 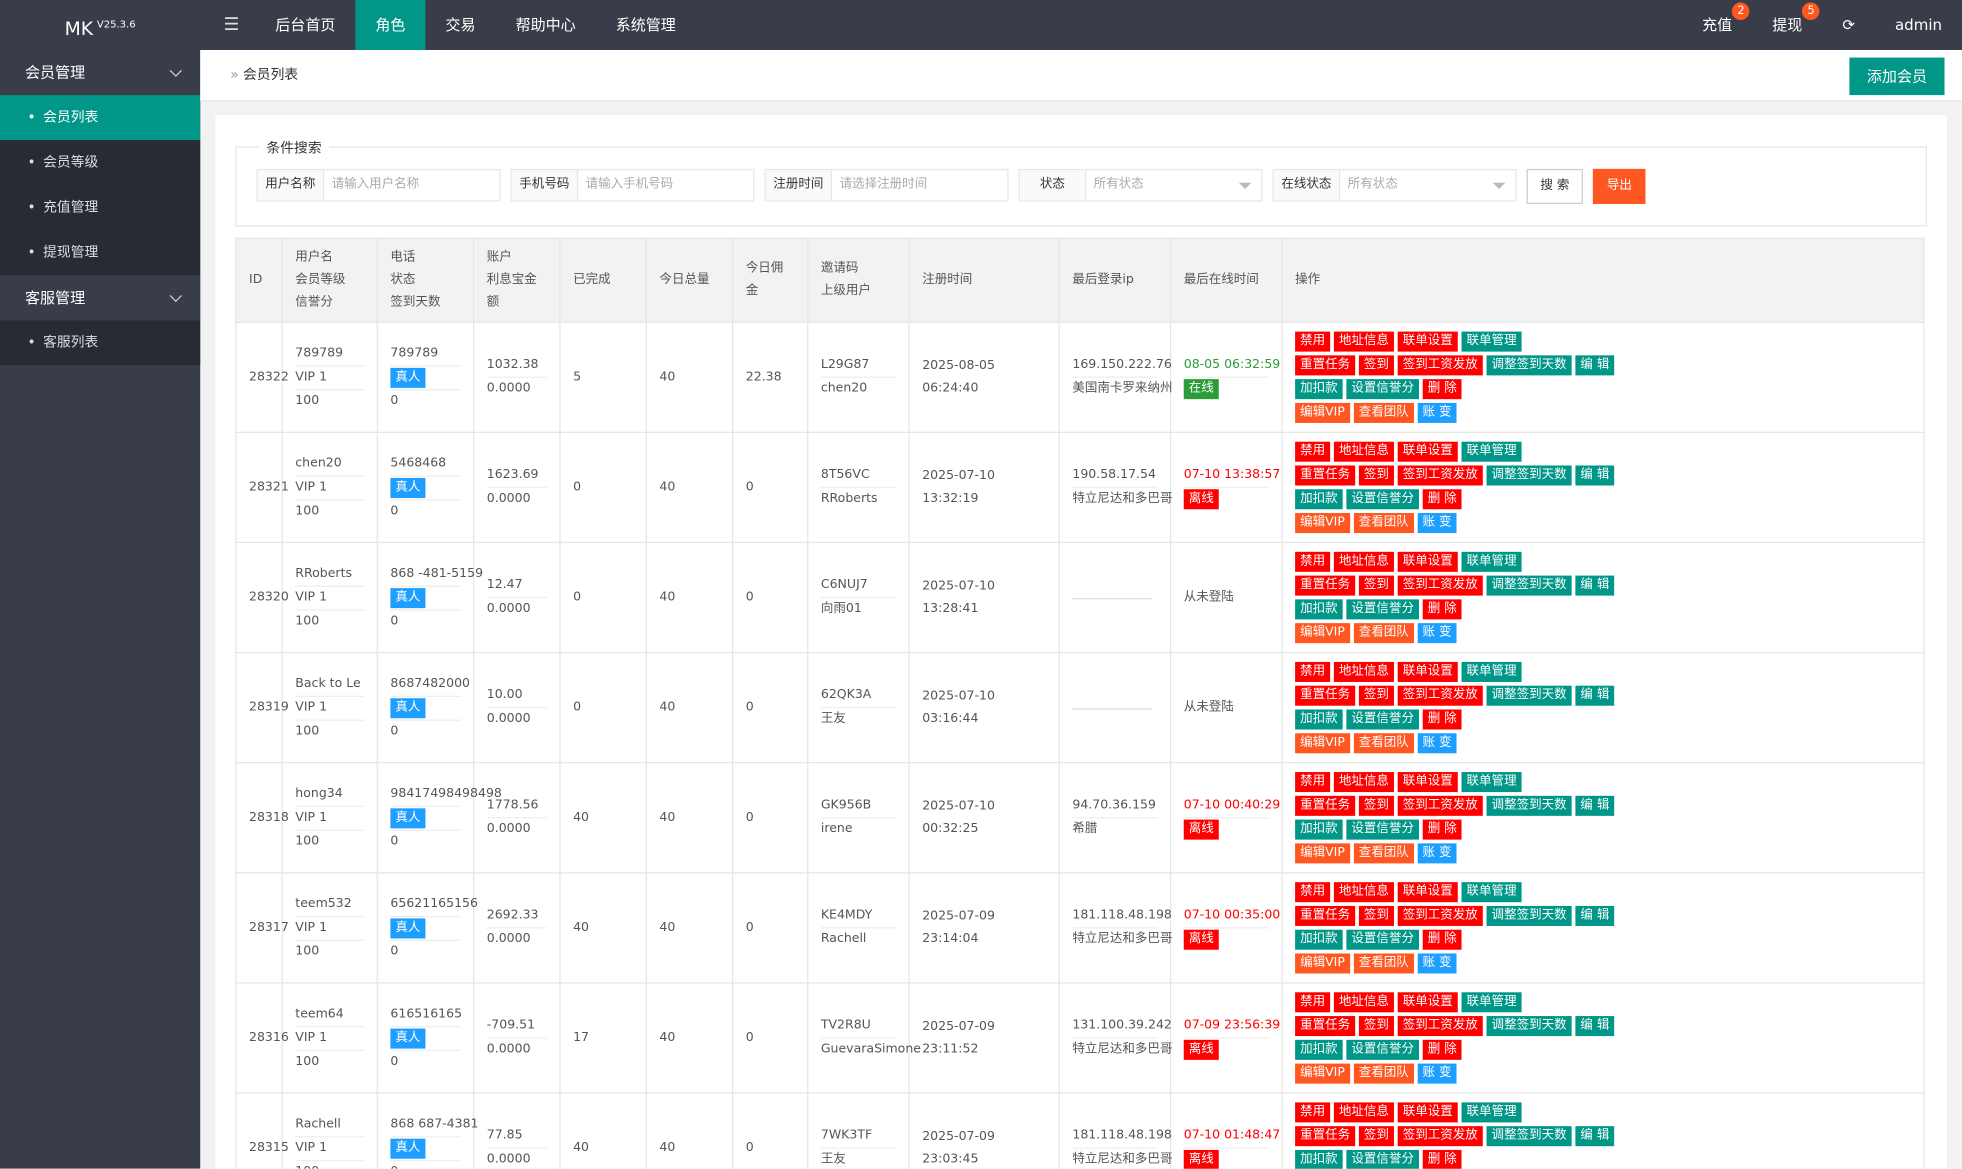 I want to click on field-input: 所有状态, so click(x=1173, y=185).